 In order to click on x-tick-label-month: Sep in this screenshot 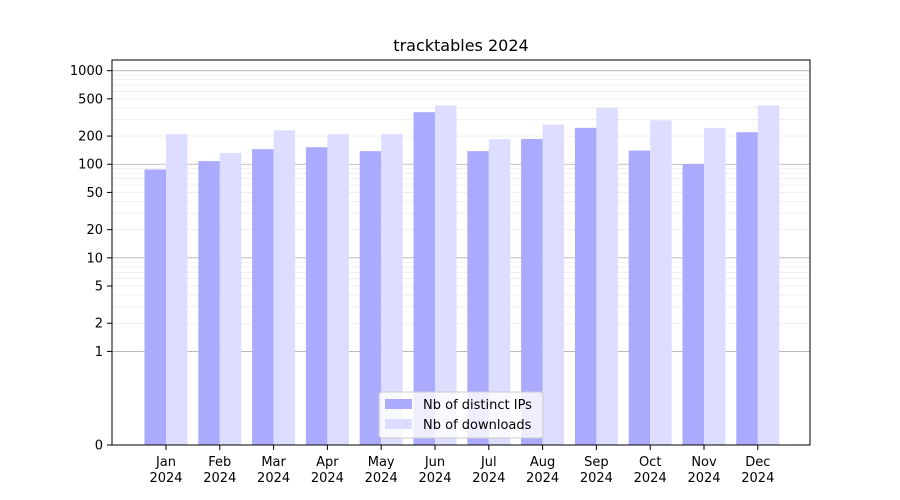, I will do `click(596, 462)`.